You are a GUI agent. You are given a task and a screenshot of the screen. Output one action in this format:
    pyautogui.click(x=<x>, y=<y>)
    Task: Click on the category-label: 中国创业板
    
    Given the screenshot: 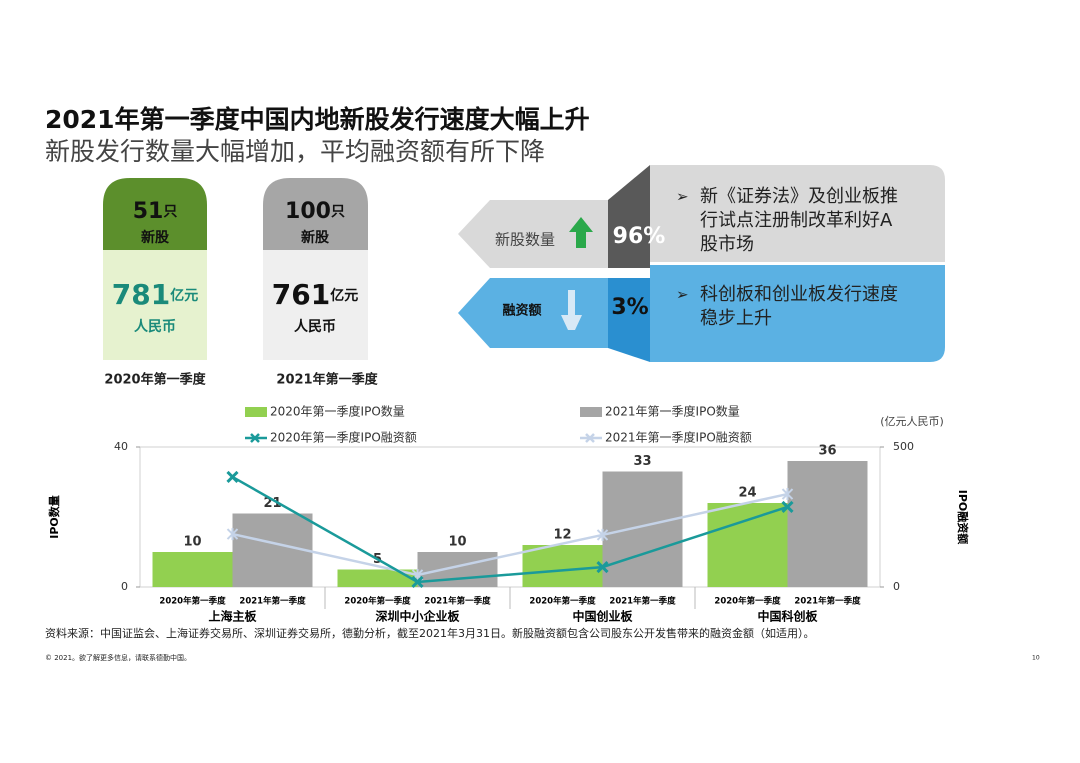 What is the action you would take?
    pyautogui.click(x=602, y=616)
    